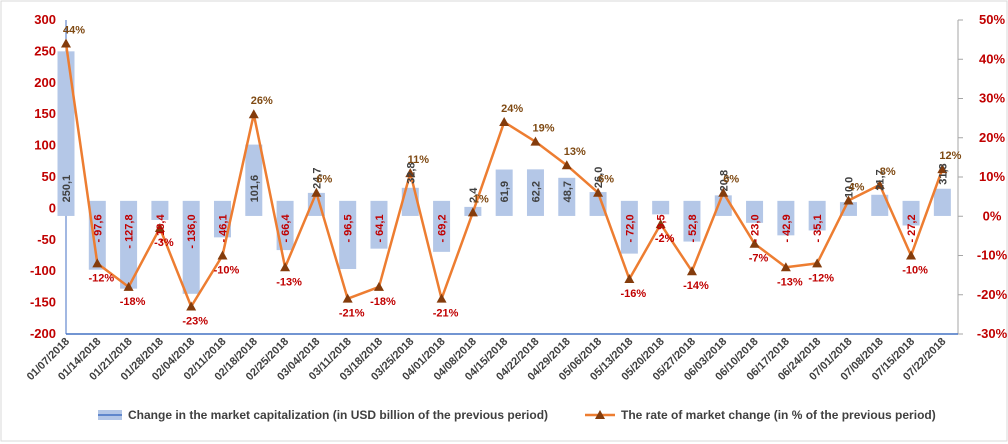  What do you see at coordinates (543, 129) in the screenshot?
I see `rate-value-label: 19%` at bounding box center [543, 129].